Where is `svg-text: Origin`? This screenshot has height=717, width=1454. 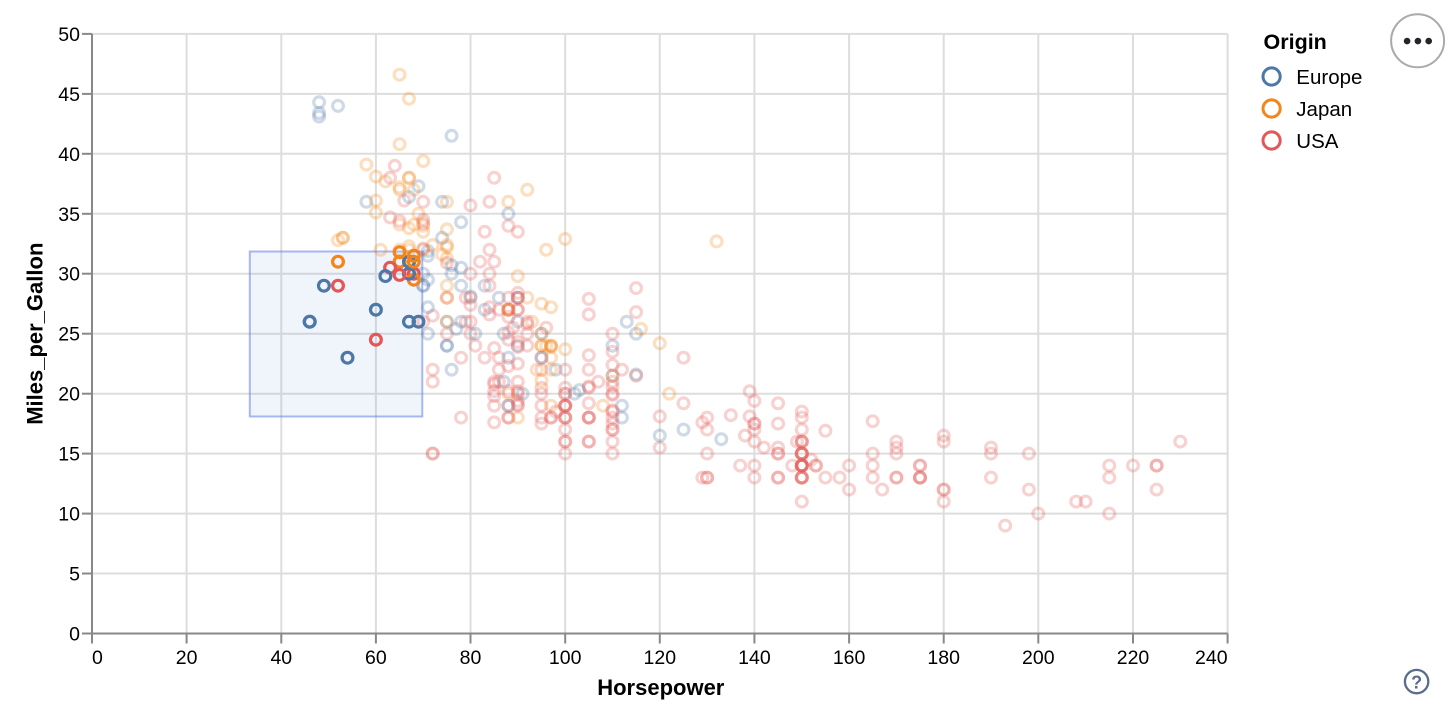
svg-text: Origin is located at coordinates (1295, 42).